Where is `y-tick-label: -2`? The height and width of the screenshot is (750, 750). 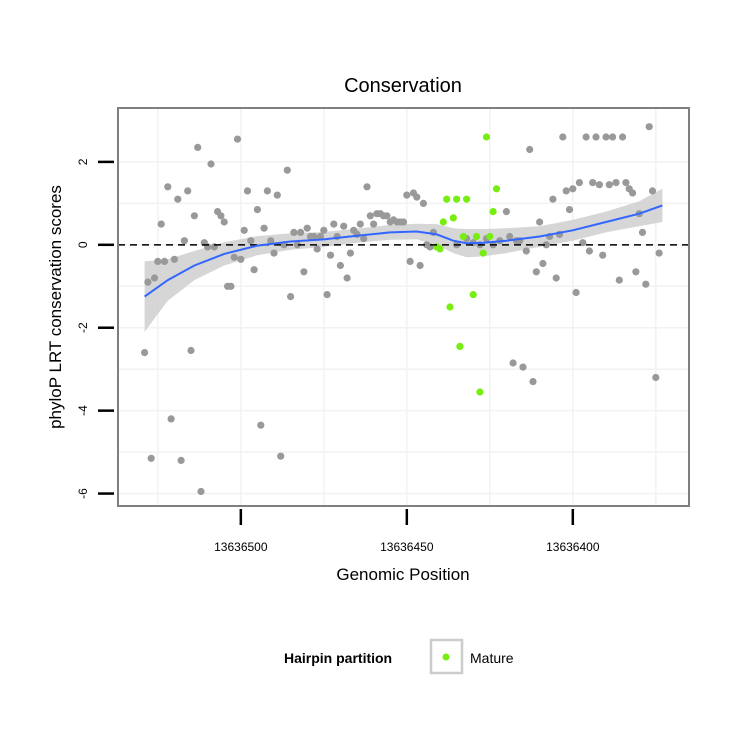
y-tick-label: -2 is located at coordinates (83, 327).